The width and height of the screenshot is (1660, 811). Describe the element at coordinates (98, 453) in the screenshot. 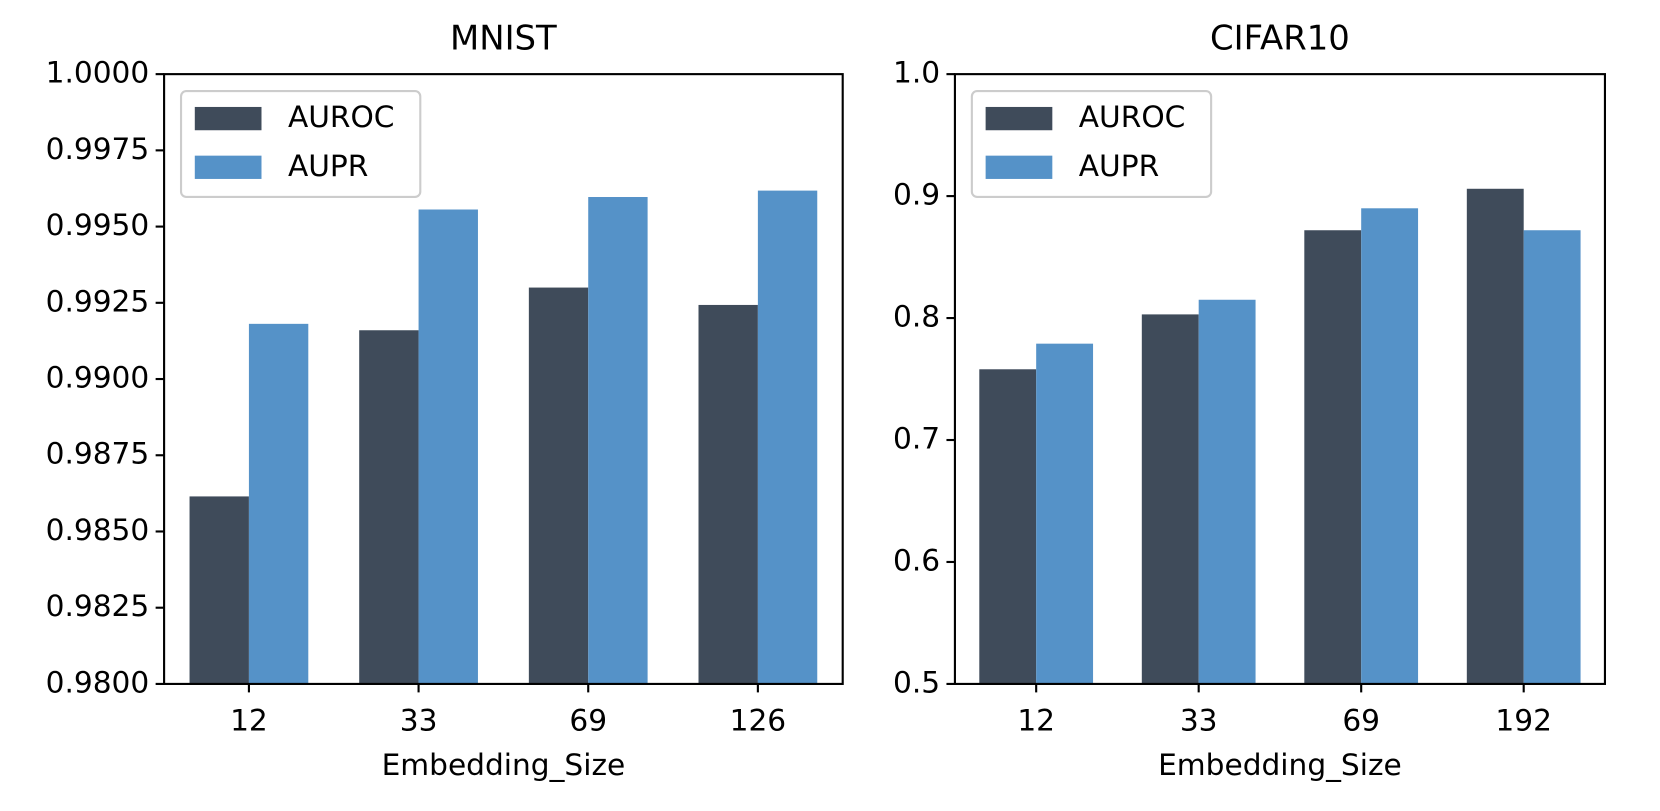

I see `y-tick-label: 0.9875` at that location.